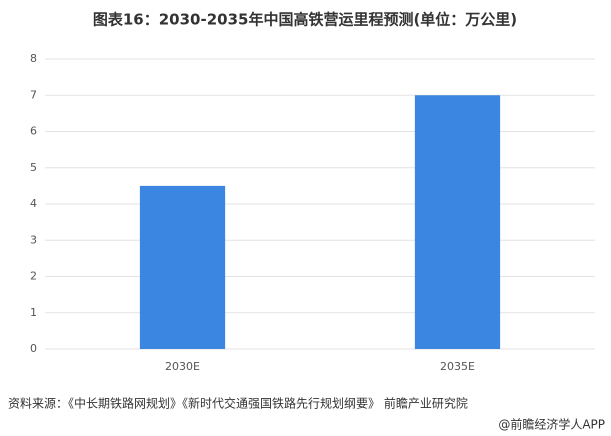 This screenshot has height=436, width=611. What do you see at coordinates (182, 366) in the screenshot?
I see `x-tick-label: 2030E` at bounding box center [182, 366].